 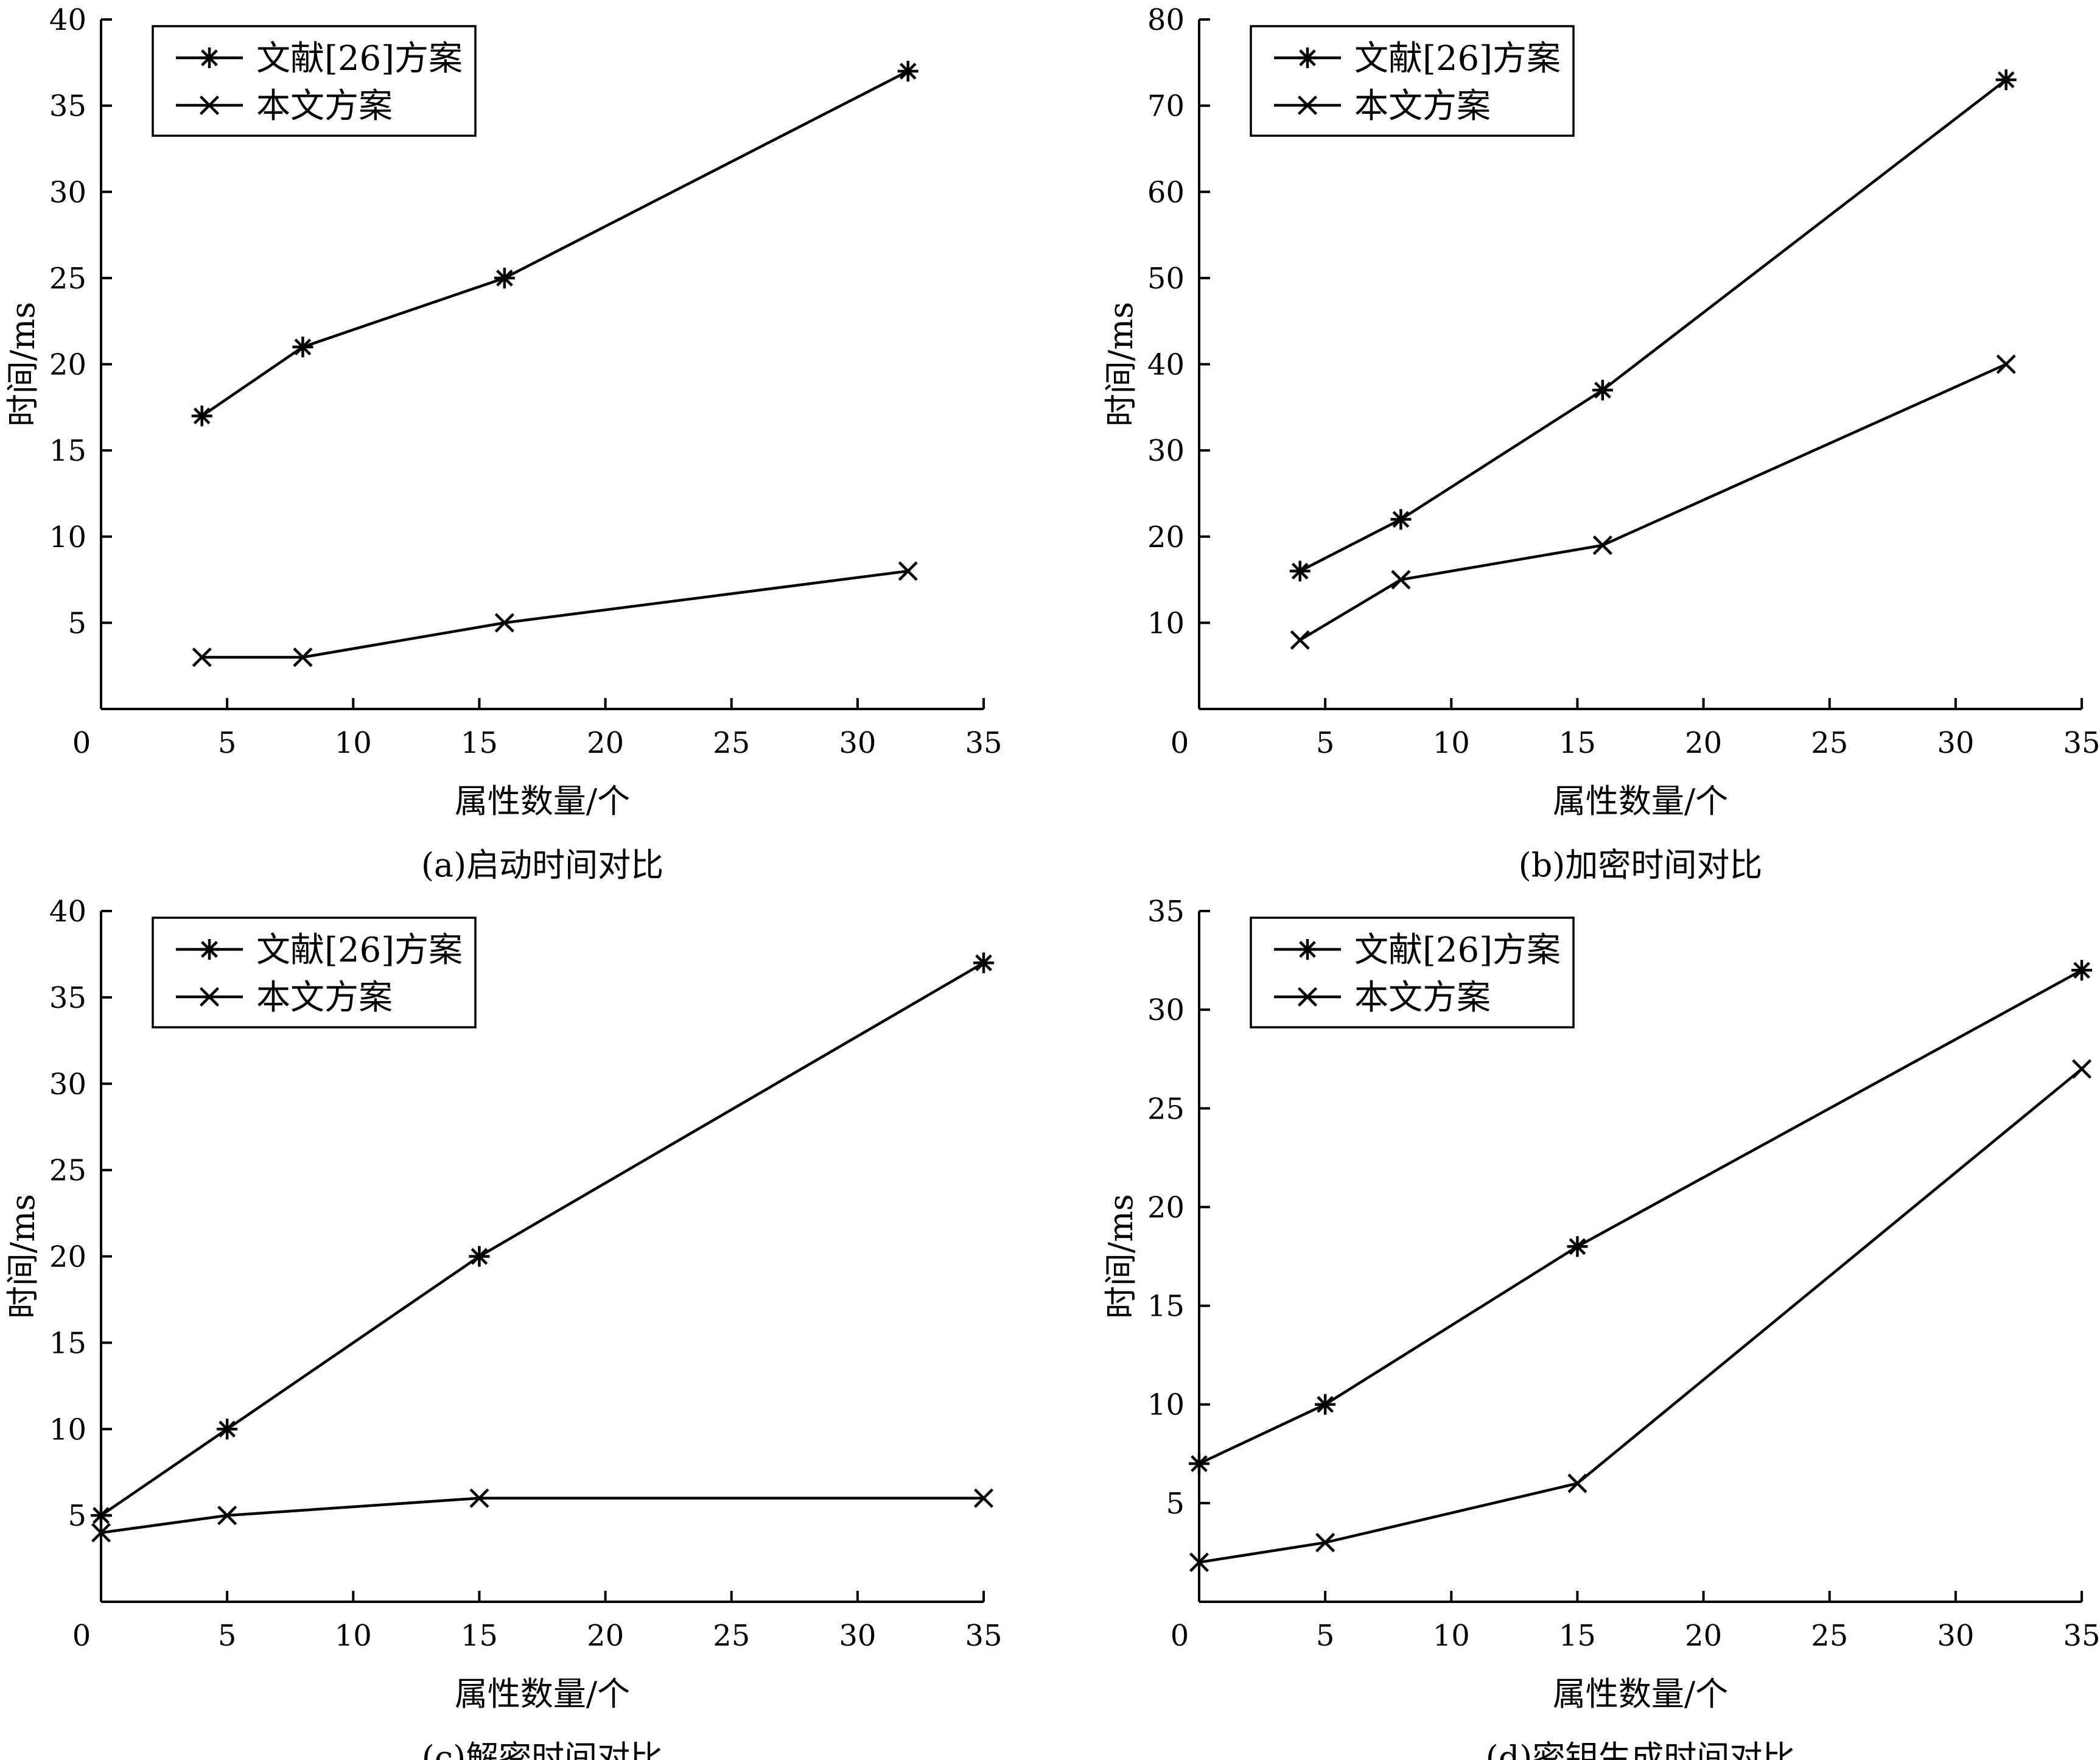 I want to click on y-tick-label: 30, so click(x=67, y=1084).